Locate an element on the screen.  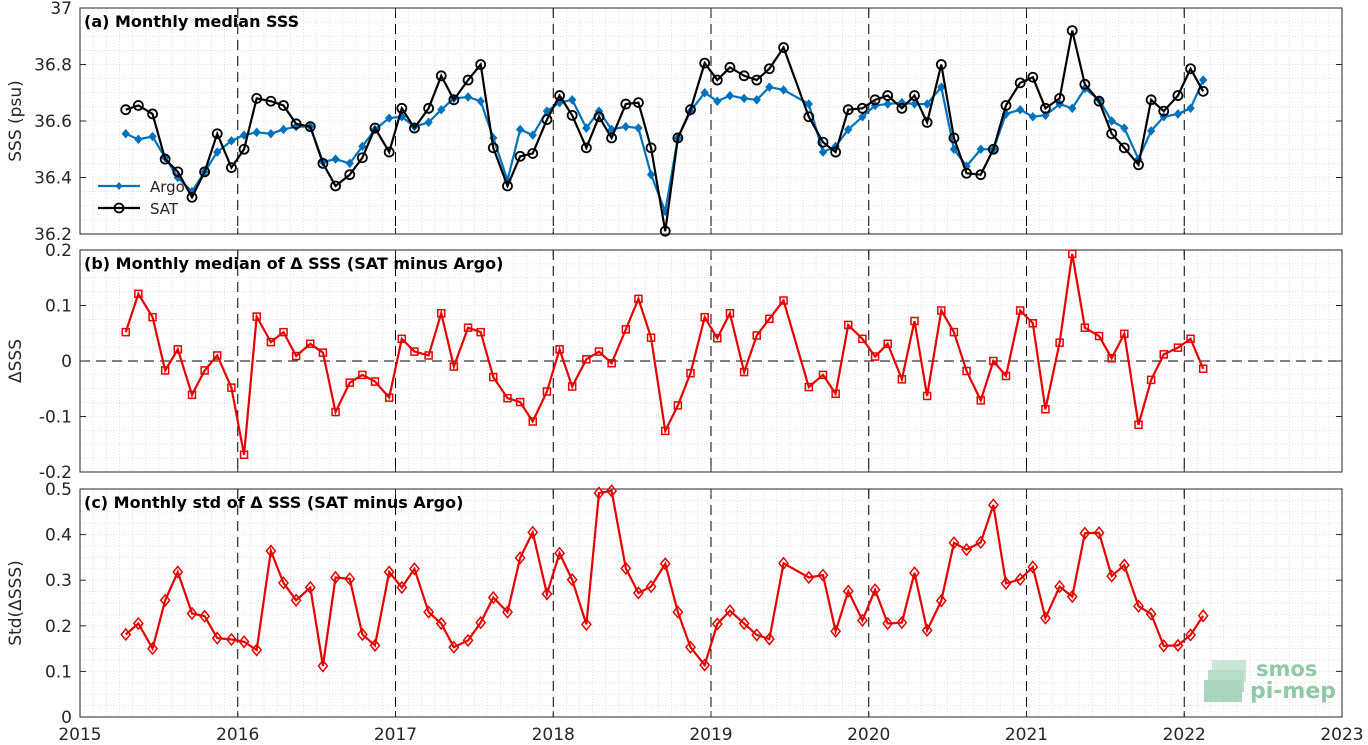
y-tick-label: 0.4 is located at coordinates (58, 536).